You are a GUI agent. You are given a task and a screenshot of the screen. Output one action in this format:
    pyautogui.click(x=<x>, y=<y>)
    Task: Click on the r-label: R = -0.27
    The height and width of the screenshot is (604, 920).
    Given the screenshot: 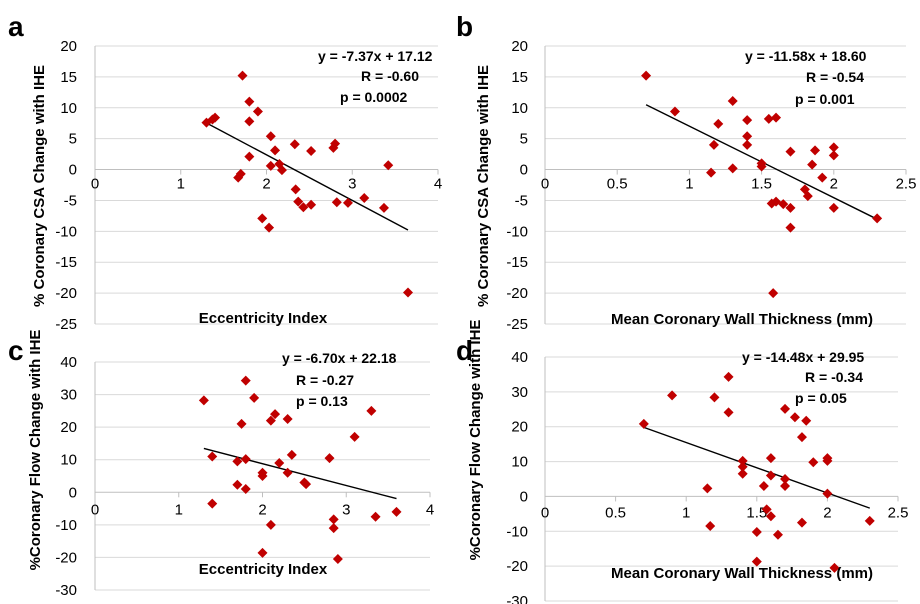 What is the action you would take?
    pyautogui.click(x=325, y=380)
    